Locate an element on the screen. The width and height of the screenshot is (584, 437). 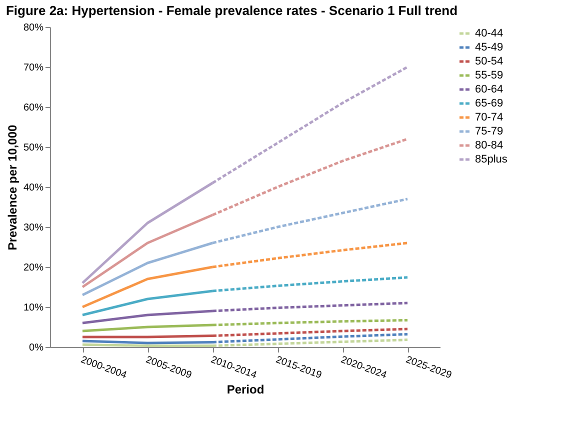
x-axis-title: Period is located at coordinates (245, 389).